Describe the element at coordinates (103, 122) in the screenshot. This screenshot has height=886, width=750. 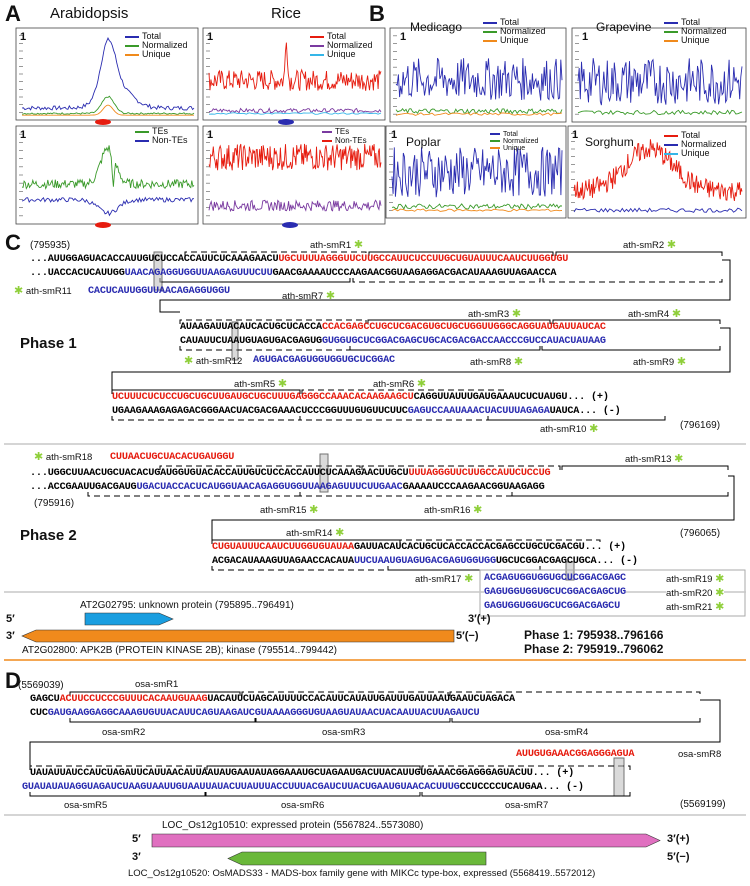
I see `locus-marker` at that location.